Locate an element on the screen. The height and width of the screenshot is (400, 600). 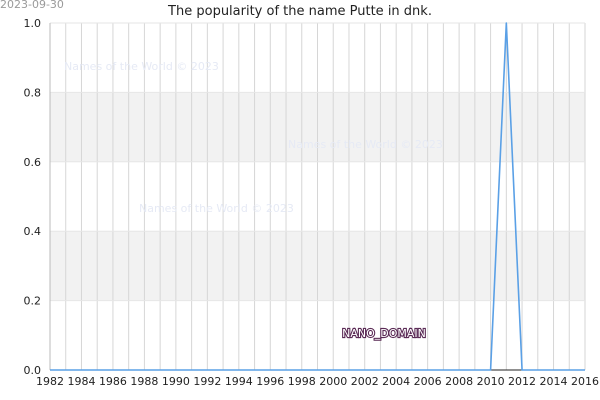
watermark-2: Names of the World © 2023 is located at coordinates (216, 208).